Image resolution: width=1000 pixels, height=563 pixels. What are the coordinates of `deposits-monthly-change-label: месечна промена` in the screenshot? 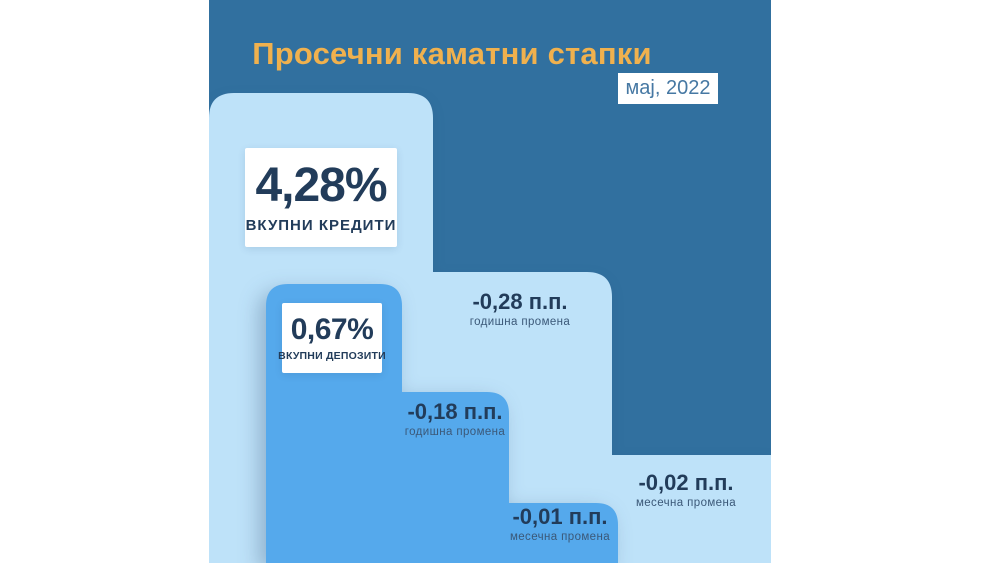 It's located at (560, 537).